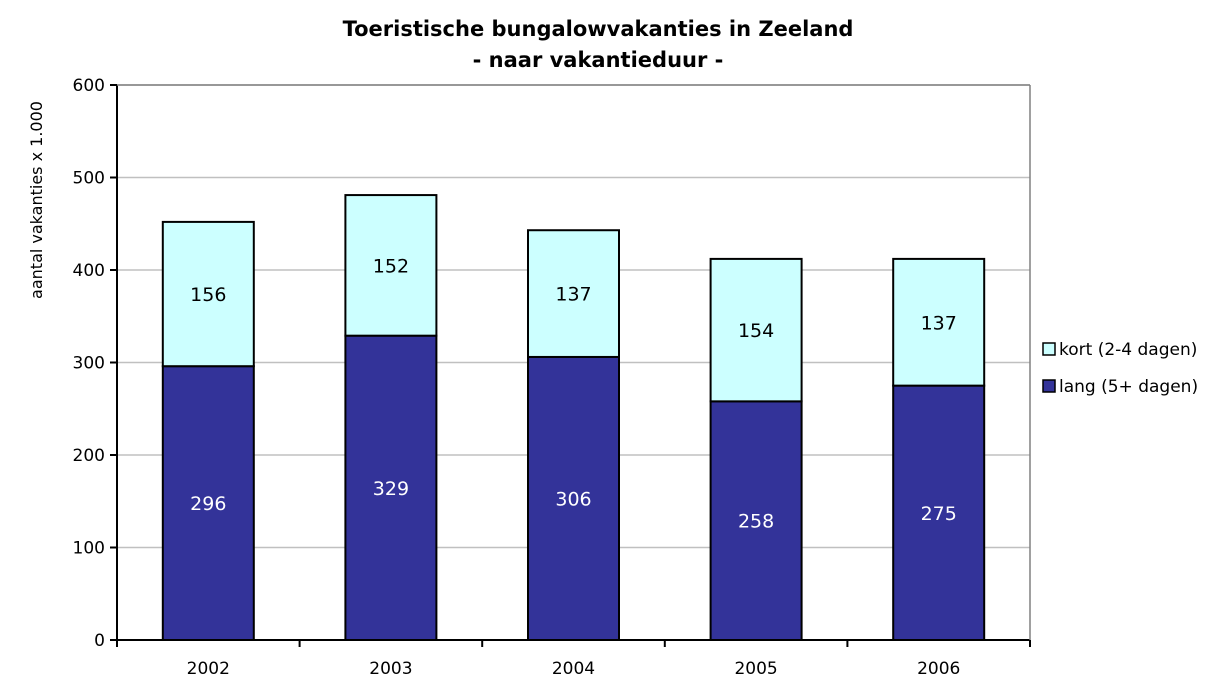 Image resolution: width=1225 pixels, height=683 pixels. I want to click on data-label: 258, so click(756, 522).